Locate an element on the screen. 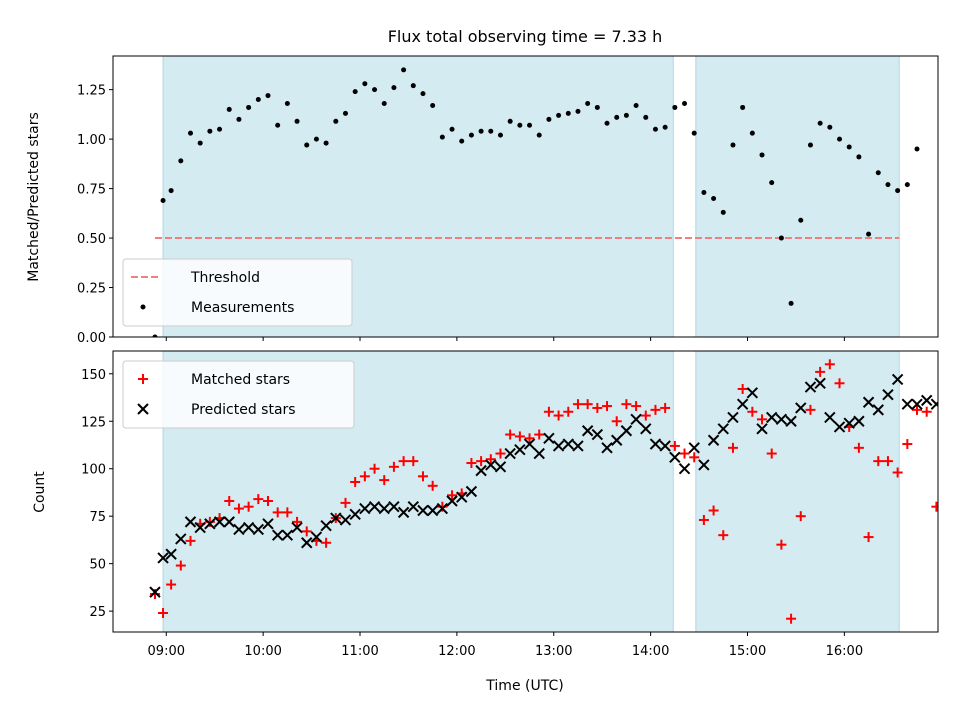  top-y-tick-label: 0.75 is located at coordinates (91, 190).